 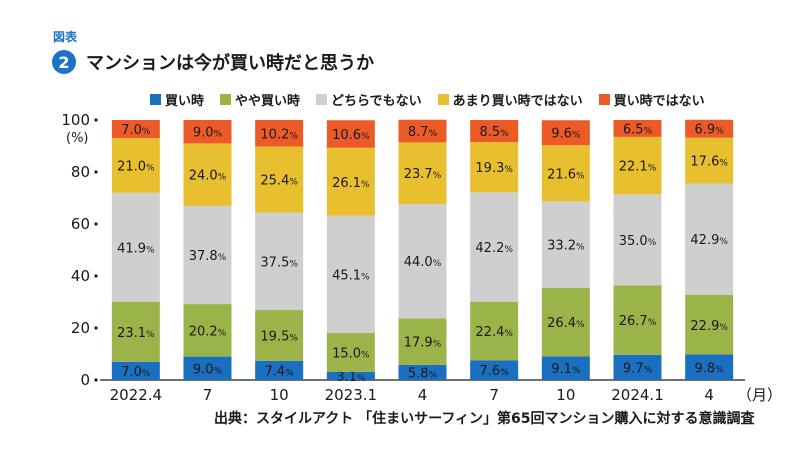 What do you see at coordinates (155, 99) in the screenshot?
I see `legend-swatch-buy-now` at bounding box center [155, 99].